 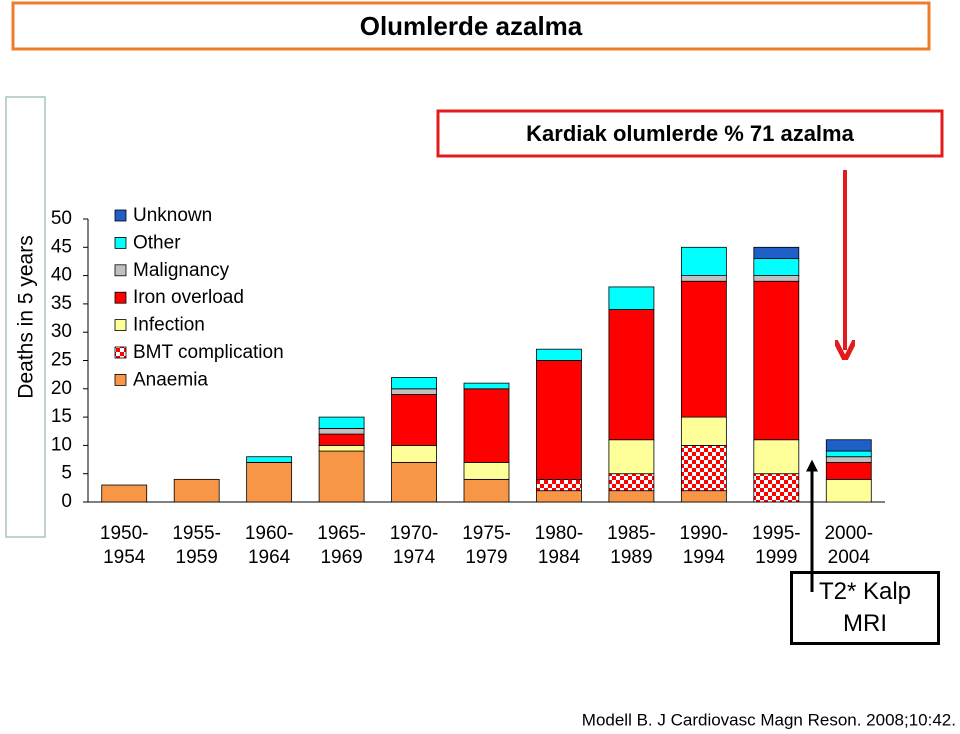 What do you see at coordinates (61, 246) in the screenshot?
I see `y-tick-label: 45` at bounding box center [61, 246].